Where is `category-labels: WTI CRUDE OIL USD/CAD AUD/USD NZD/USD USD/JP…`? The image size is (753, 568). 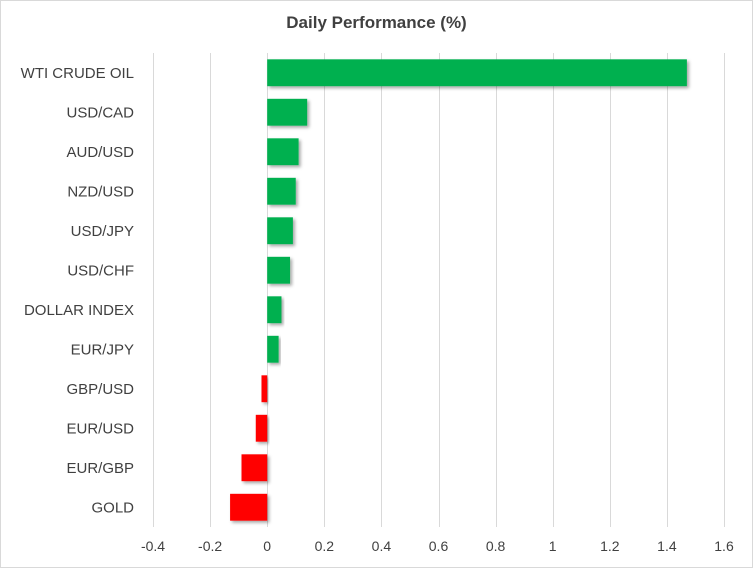
category-labels: WTI CRUDE OIL USD/CAD AUD/USD NZD/USD USD/JP… is located at coordinates (78, 291).